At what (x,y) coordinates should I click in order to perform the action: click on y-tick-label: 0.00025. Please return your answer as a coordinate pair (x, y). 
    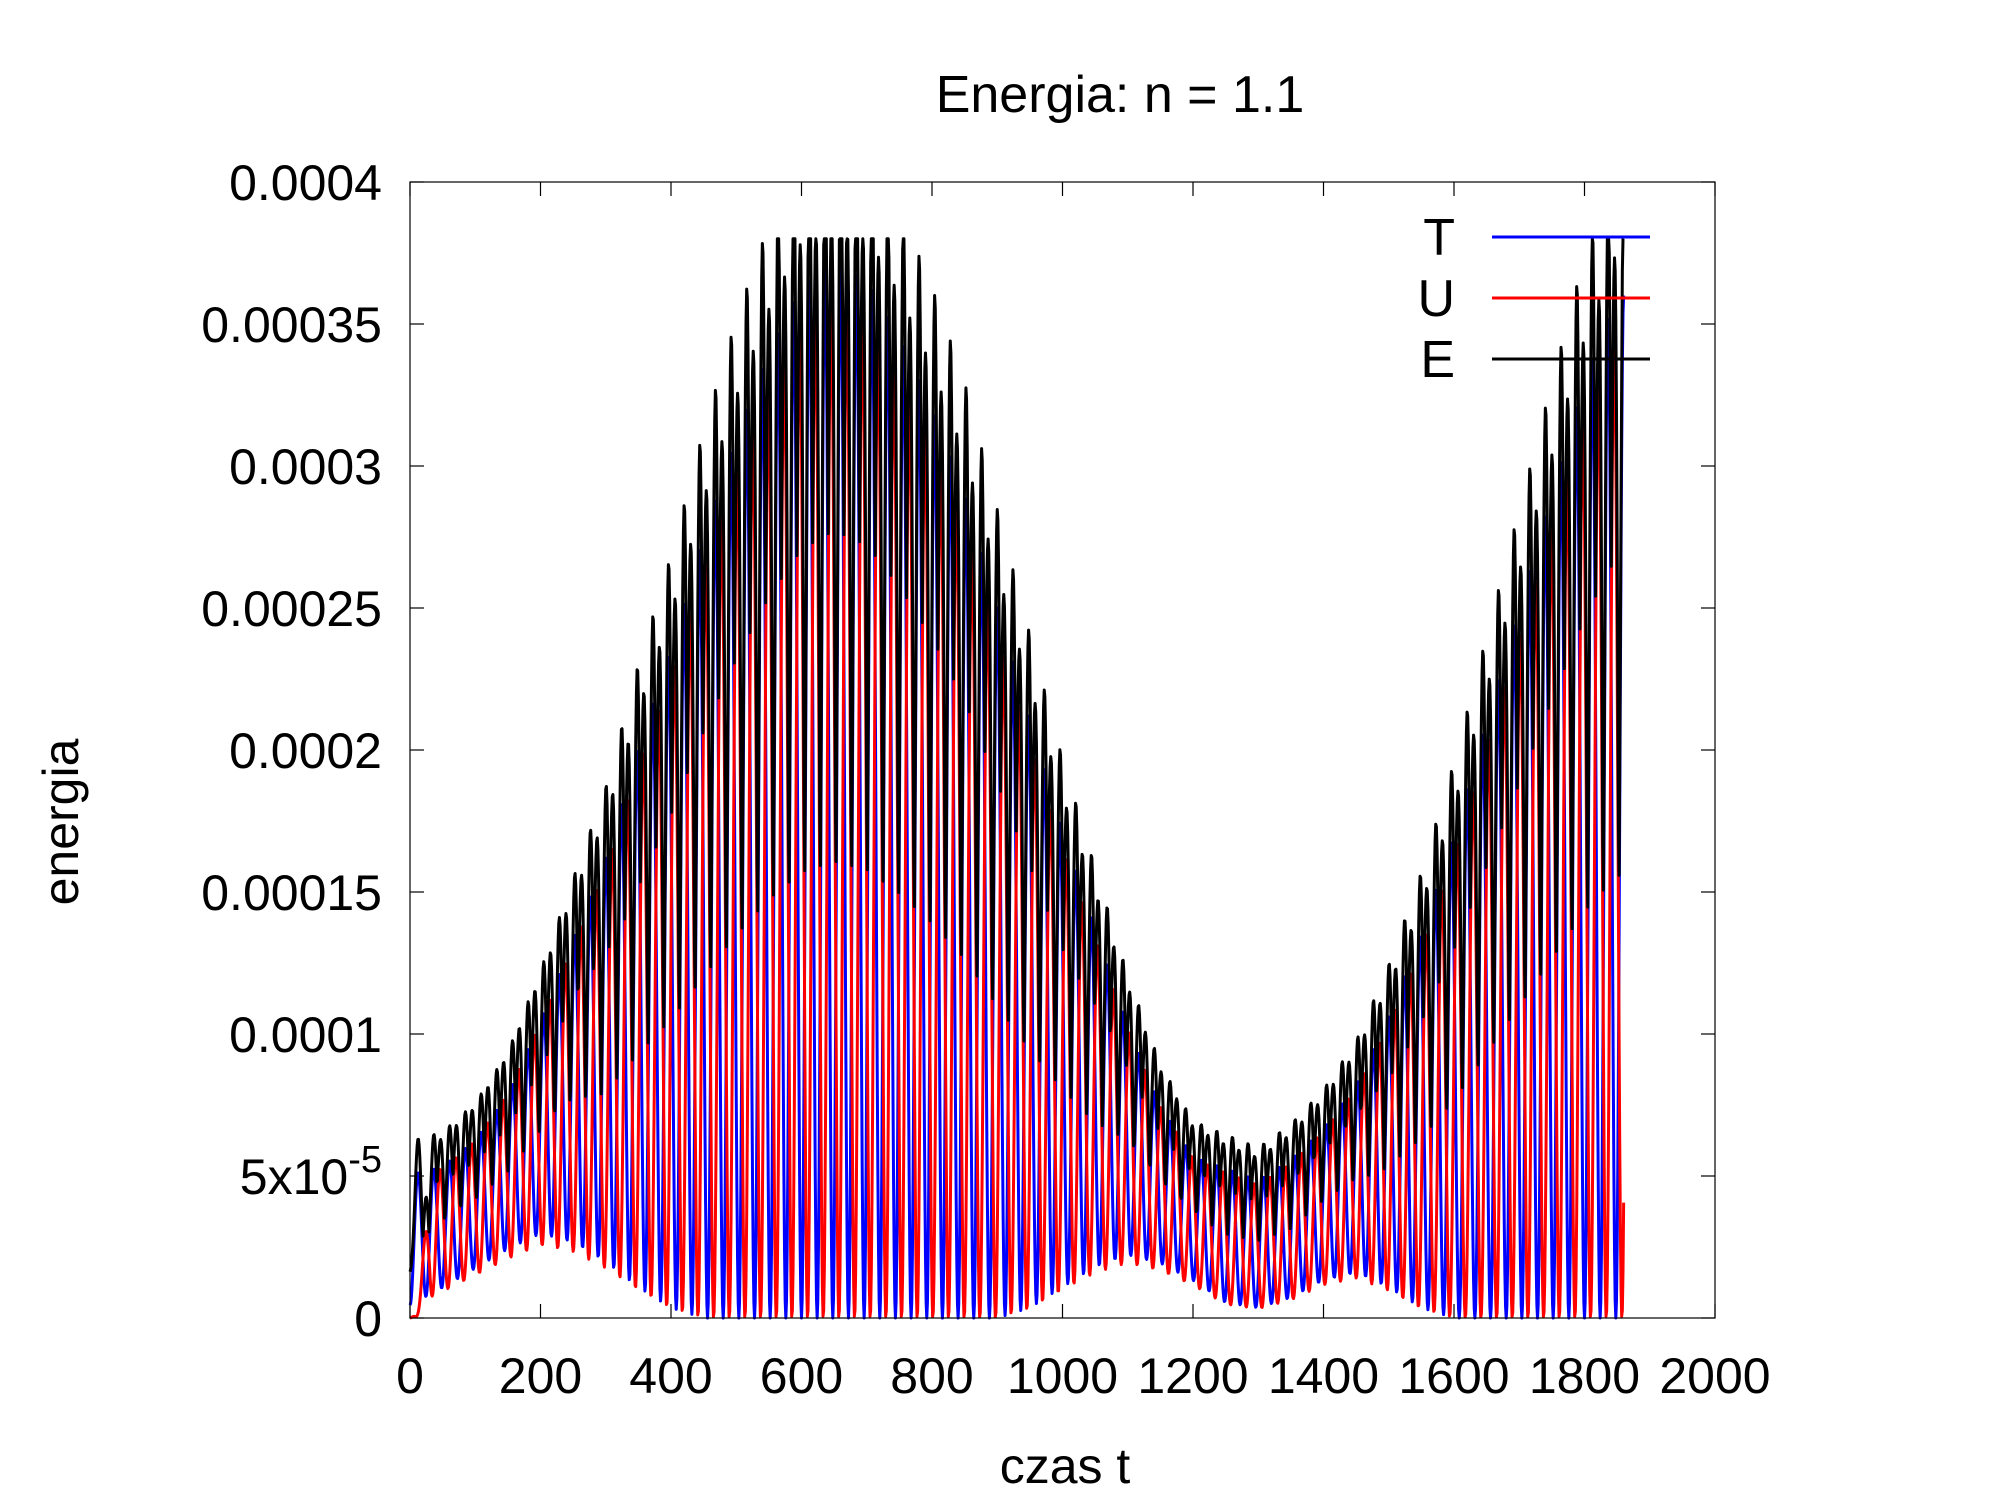
    Looking at the image, I should click on (291, 609).